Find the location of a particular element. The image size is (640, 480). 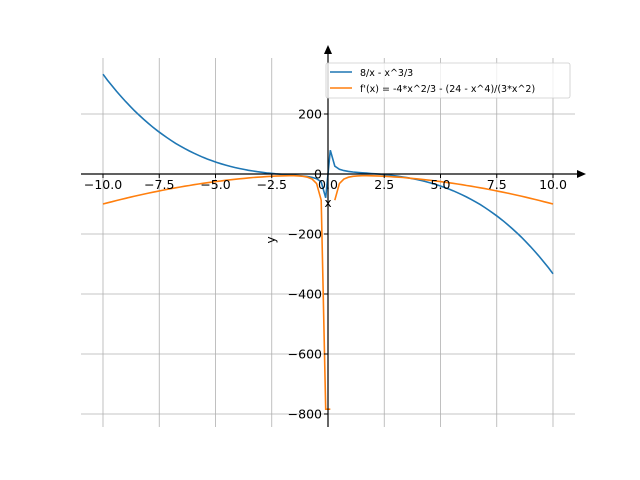

x-tick-label: −10.0 is located at coordinates (103, 184).